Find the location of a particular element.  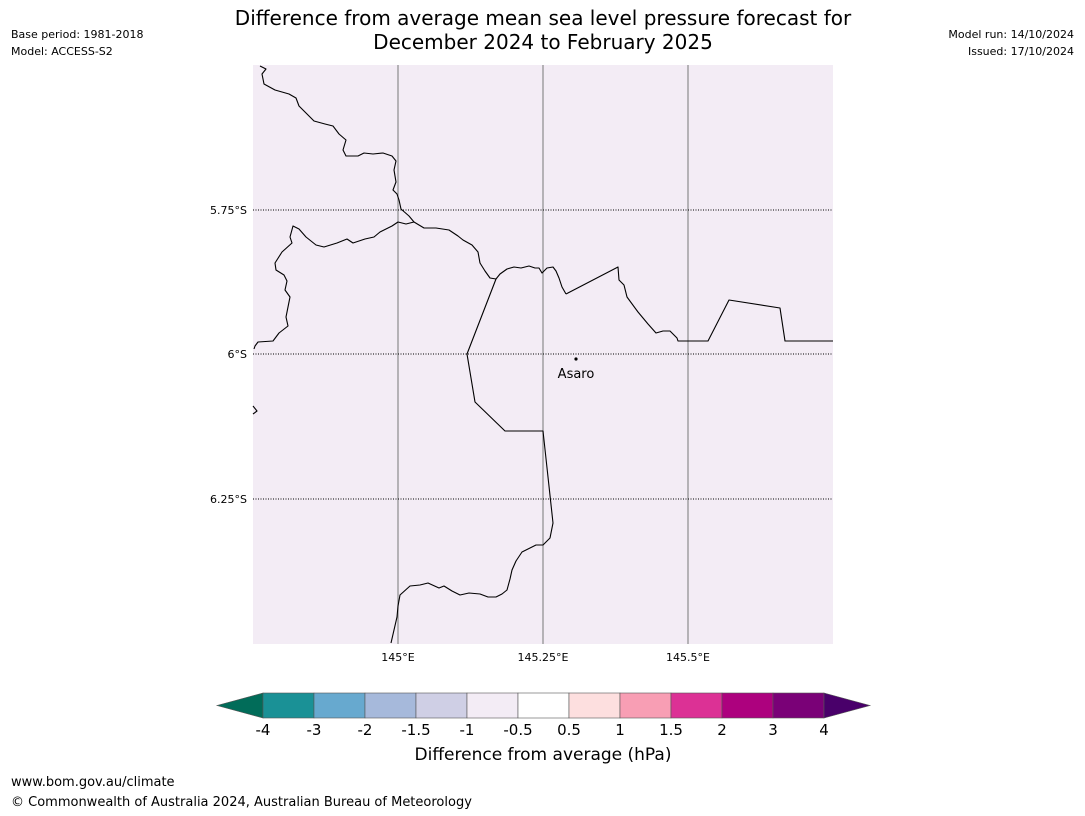

issued-text: Issued: 17/10/2024 is located at coordinates (1020, 51).